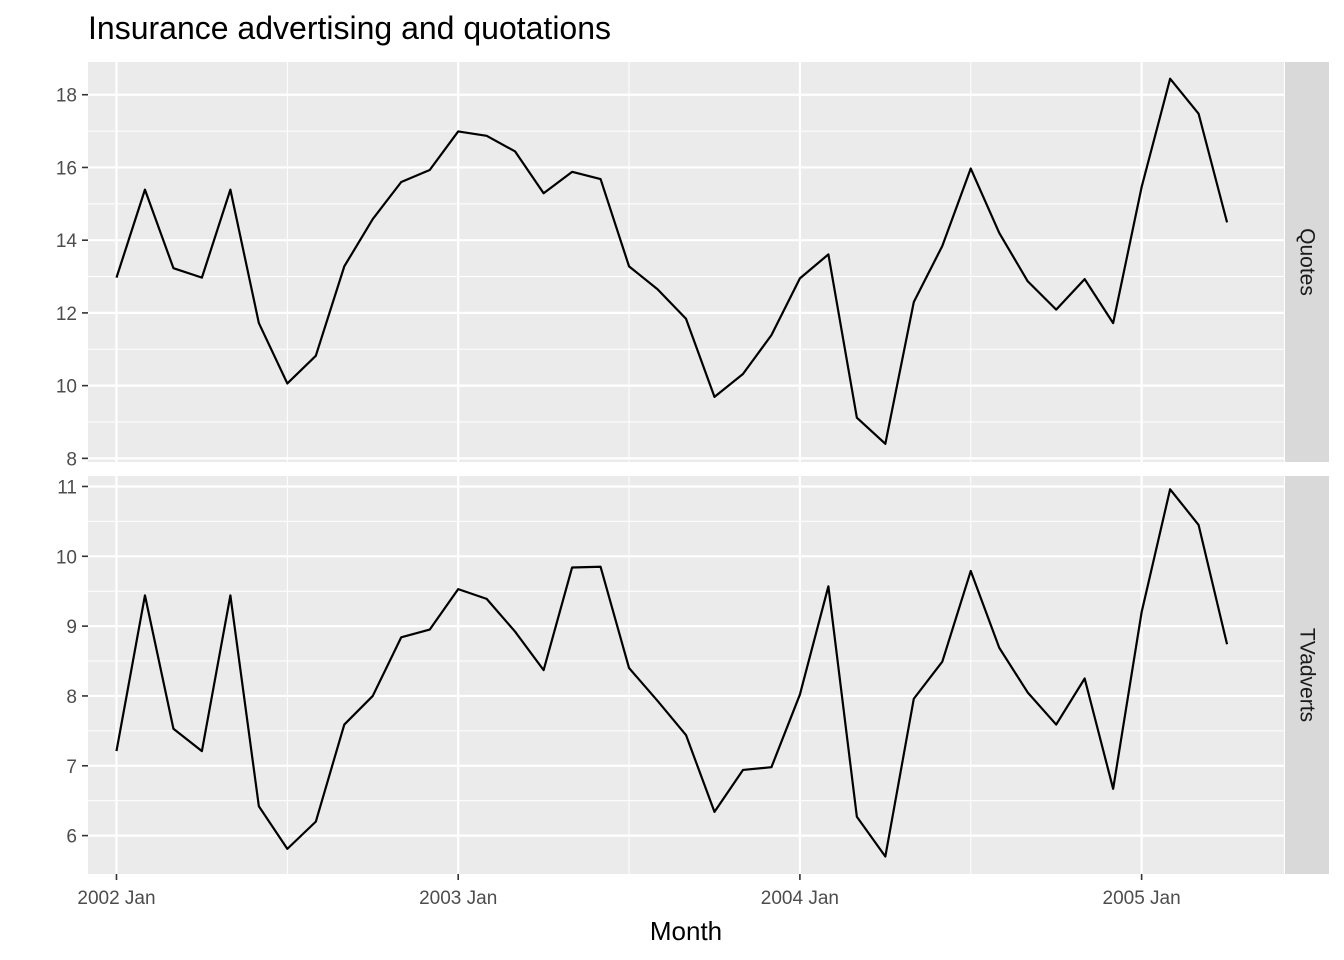 Image resolution: width=1344 pixels, height=960 pixels. What do you see at coordinates (66, 168) in the screenshot?
I see `y-tick-label: 16` at bounding box center [66, 168].